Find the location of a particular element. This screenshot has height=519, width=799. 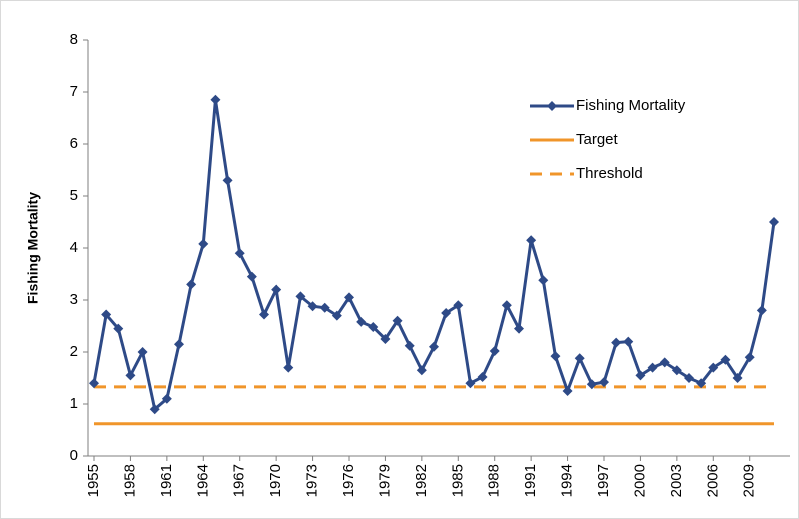

y-tick-label: 8 is located at coordinates (74, 39).